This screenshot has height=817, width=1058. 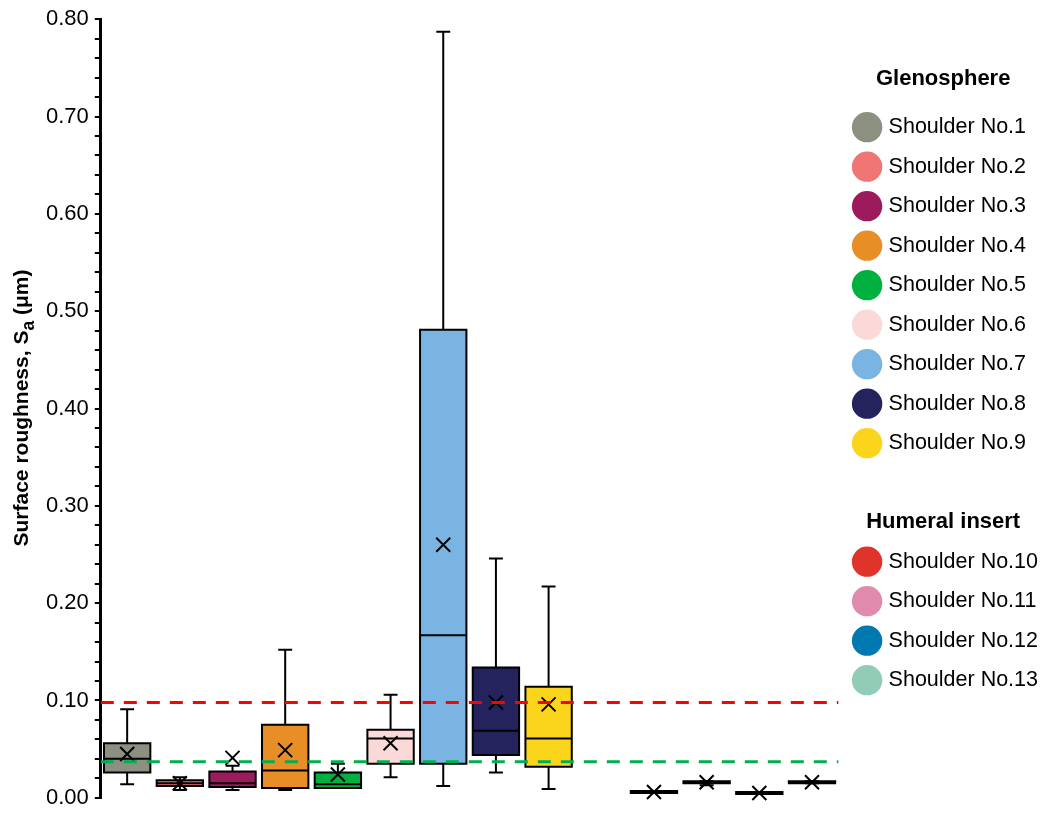 I want to click on legend-label: Shoulder No.5, so click(x=957, y=284).